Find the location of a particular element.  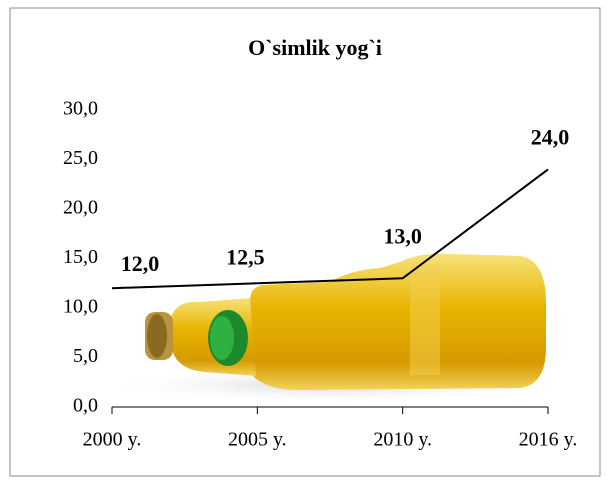

chart-title: O`simlik yog`i is located at coordinates (315, 47).